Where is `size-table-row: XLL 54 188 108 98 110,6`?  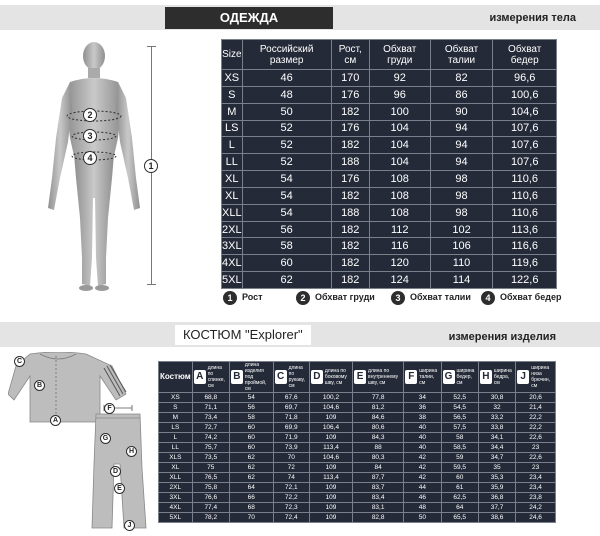 size-table-row: XLL 54 188 108 98 110,6 is located at coordinates (389, 212).